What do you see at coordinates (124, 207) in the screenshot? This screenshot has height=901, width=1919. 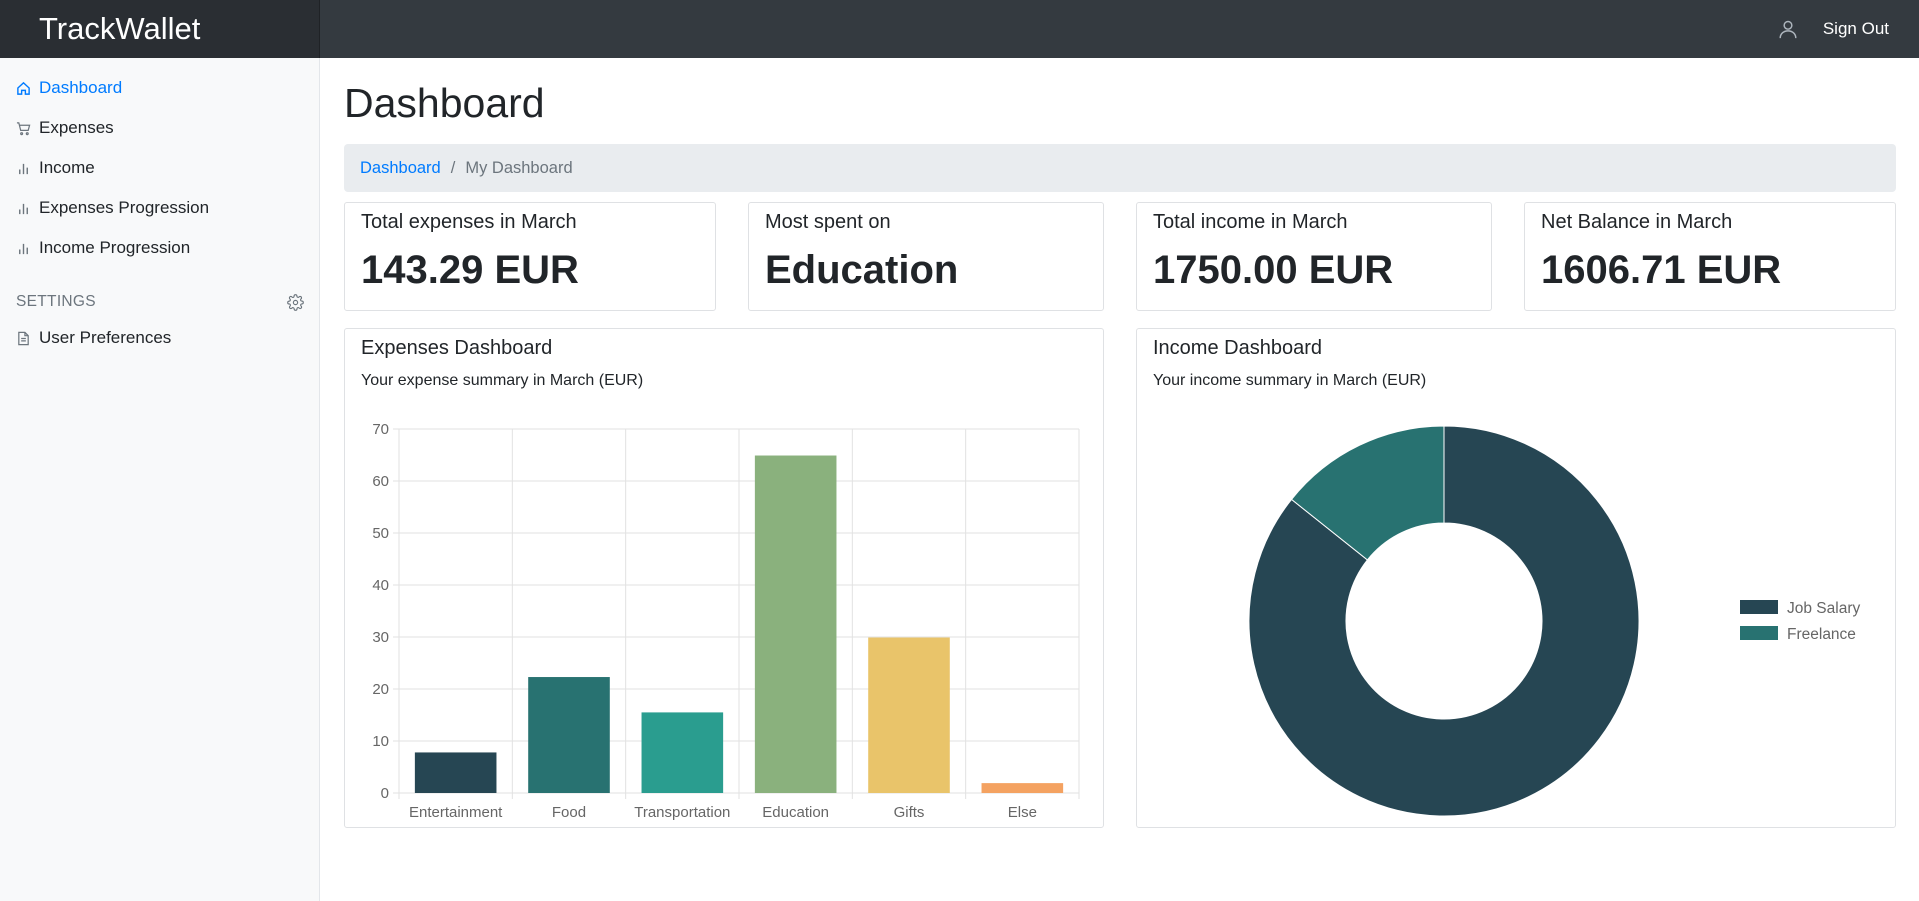 I see `sidebar-item-label: Expenses Progression` at bounding box center [124, 207].